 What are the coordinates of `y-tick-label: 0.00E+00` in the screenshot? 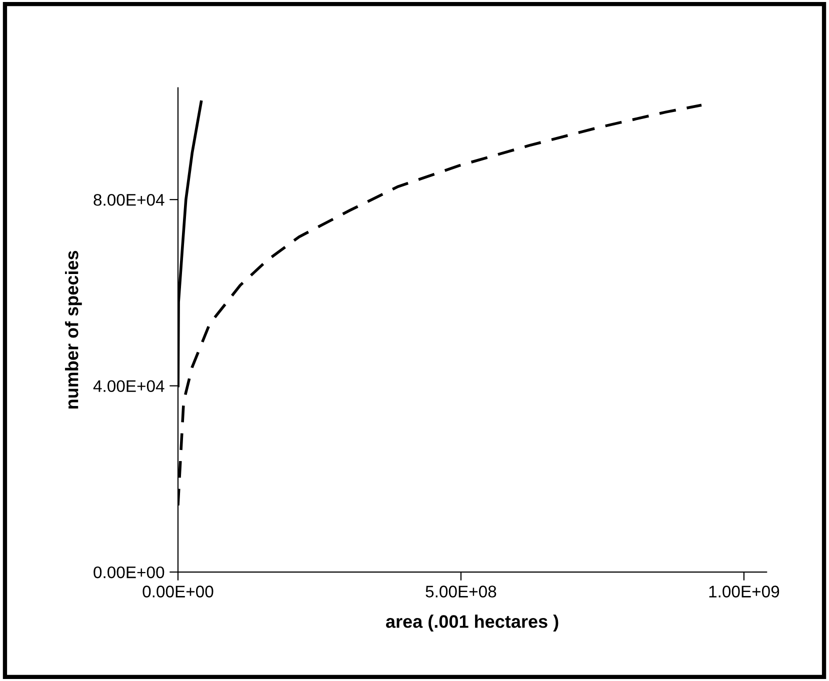 It's located at (129, 572).